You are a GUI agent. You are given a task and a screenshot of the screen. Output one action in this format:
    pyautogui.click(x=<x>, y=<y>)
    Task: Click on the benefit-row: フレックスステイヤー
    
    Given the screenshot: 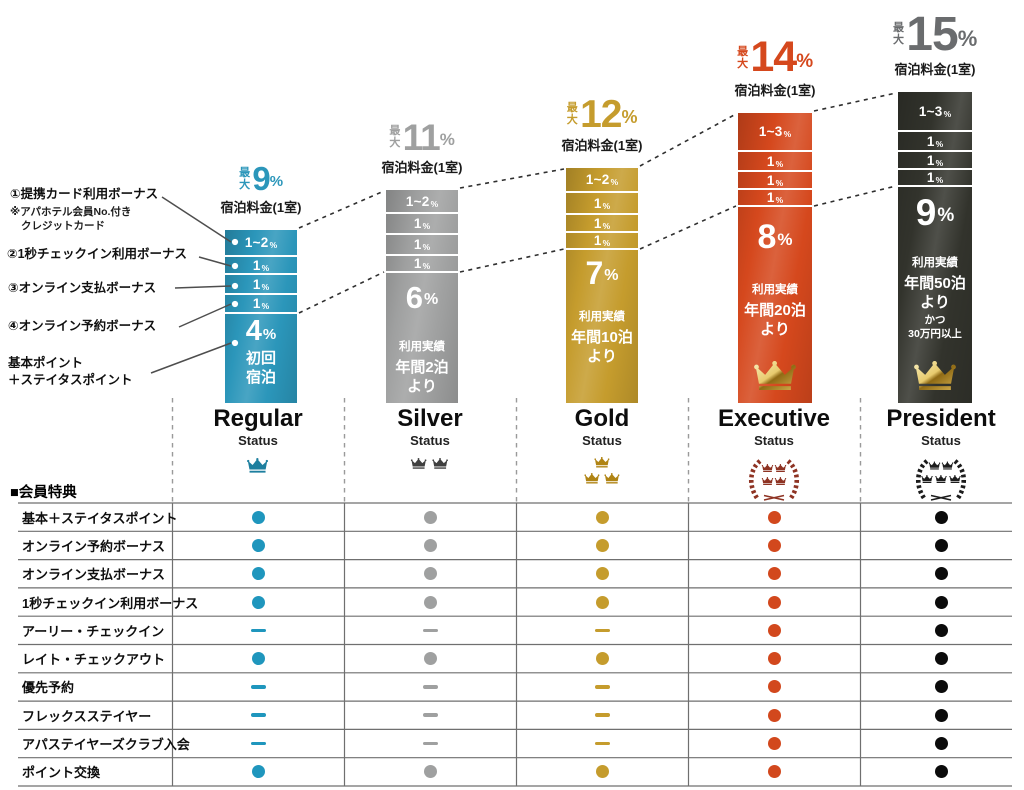 What is the action you would take?
    pyautogui.click(x=512, y=715)
    